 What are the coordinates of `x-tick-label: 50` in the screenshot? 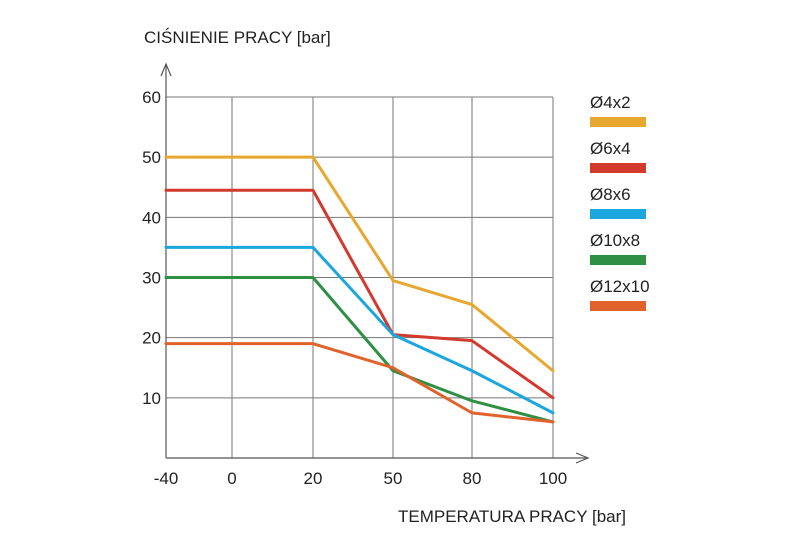 It's located at (393, 478).